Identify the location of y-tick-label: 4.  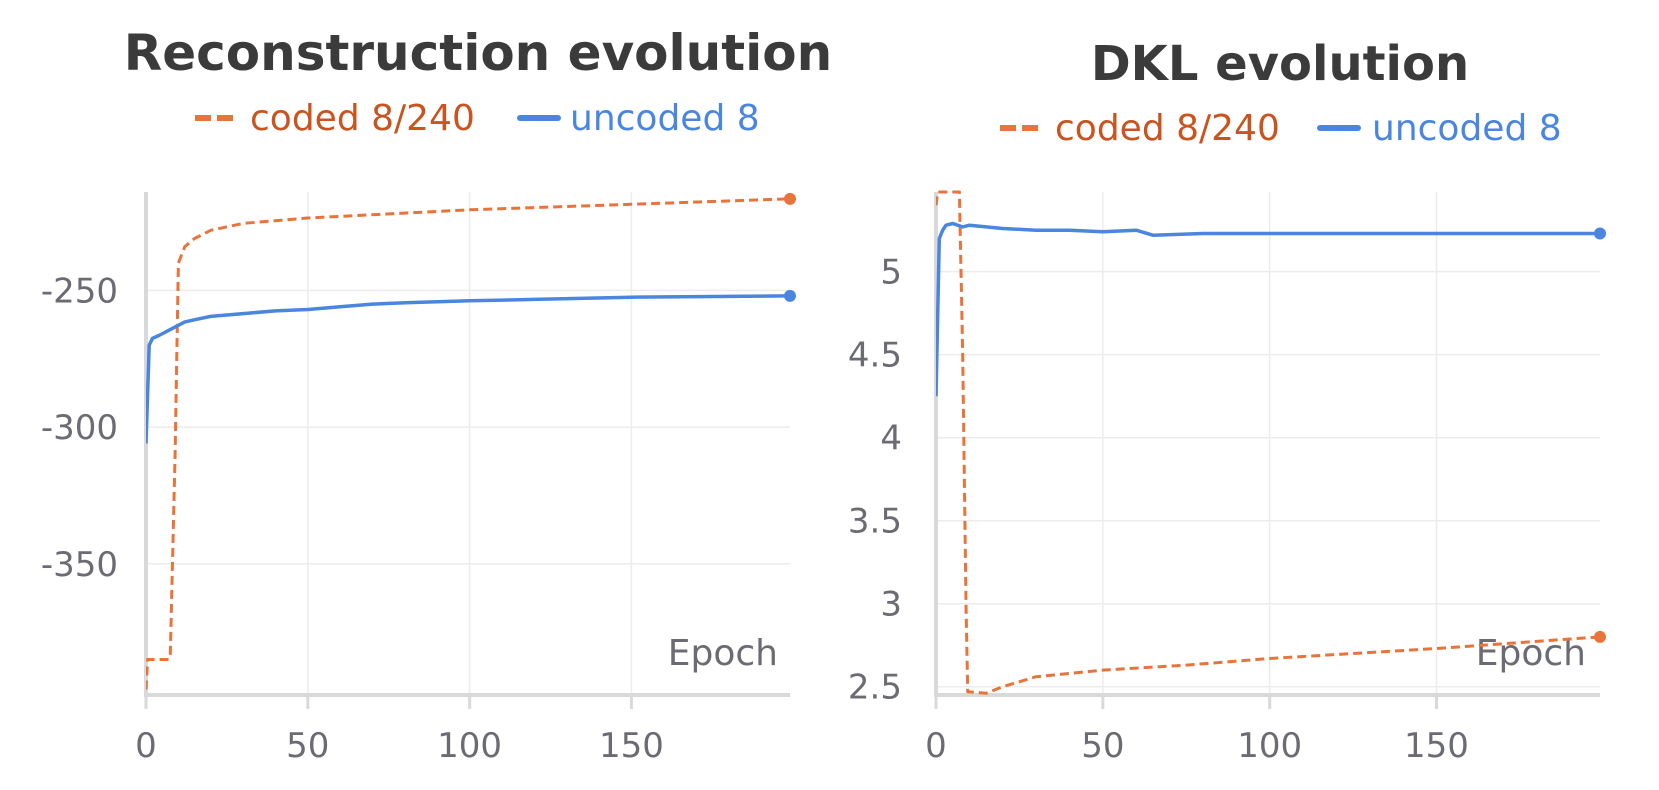
(891, 439).